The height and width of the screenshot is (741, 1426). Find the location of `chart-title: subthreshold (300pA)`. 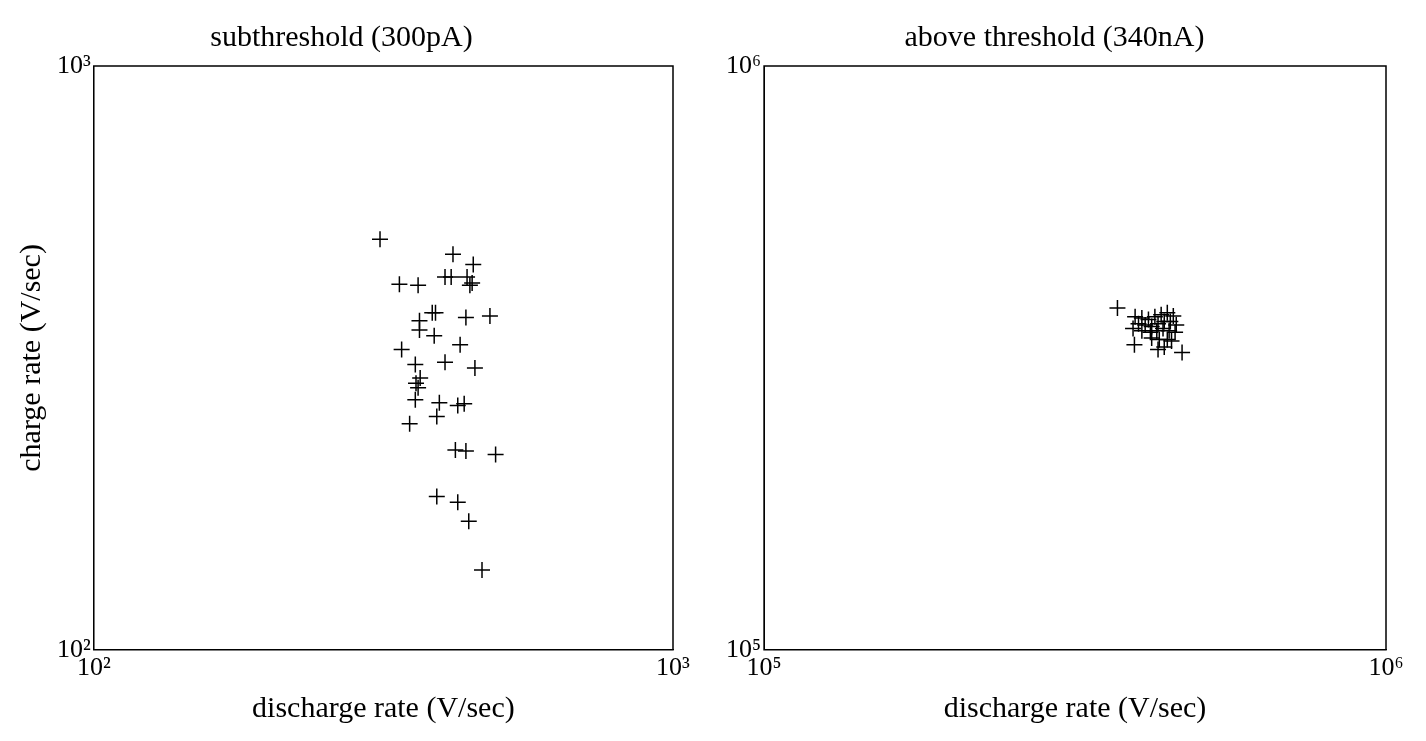

chart-title: subthreshold (300pA) is located at coordinates (341, 35).